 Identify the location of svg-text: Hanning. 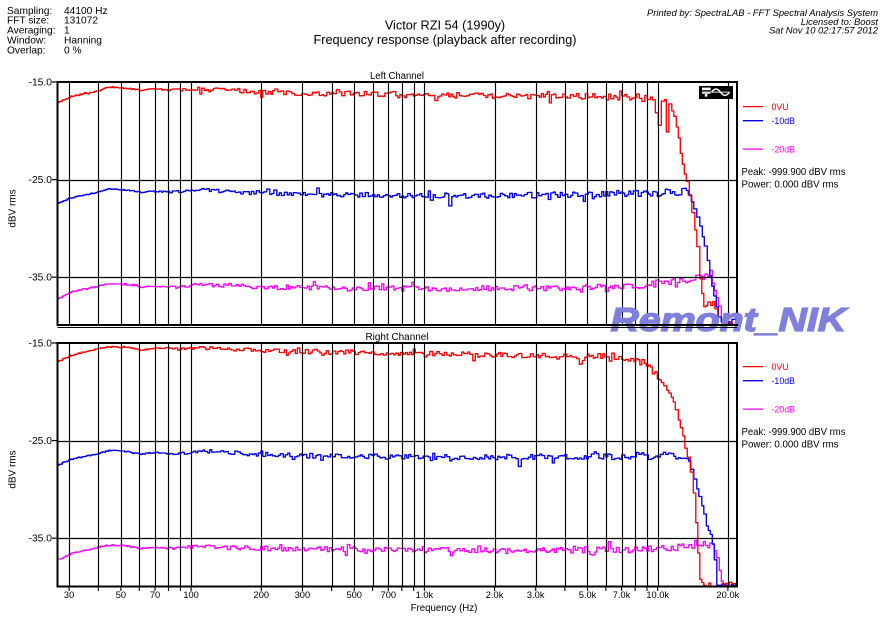
(83, 40).